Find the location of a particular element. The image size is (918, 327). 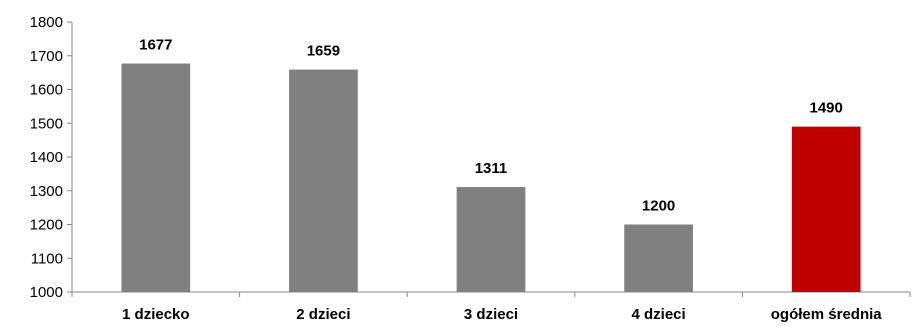

y-tick-label: 1400 is located at coordinates (46, 157).